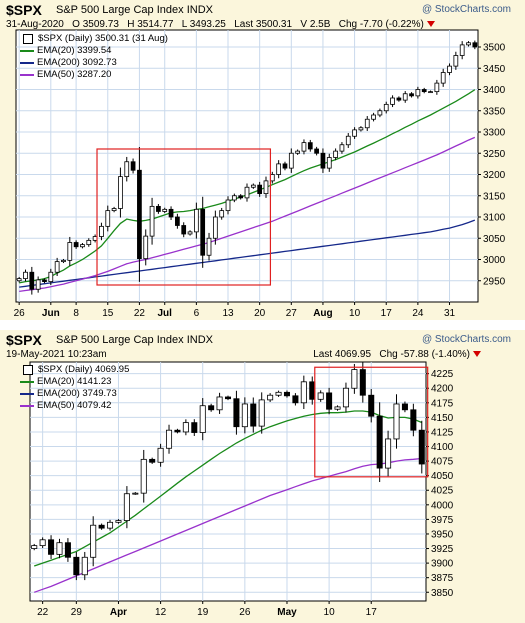  Describe the element at coordinates (203, 612) in the screenshot. I see `x-tick-label: 19` at that location.